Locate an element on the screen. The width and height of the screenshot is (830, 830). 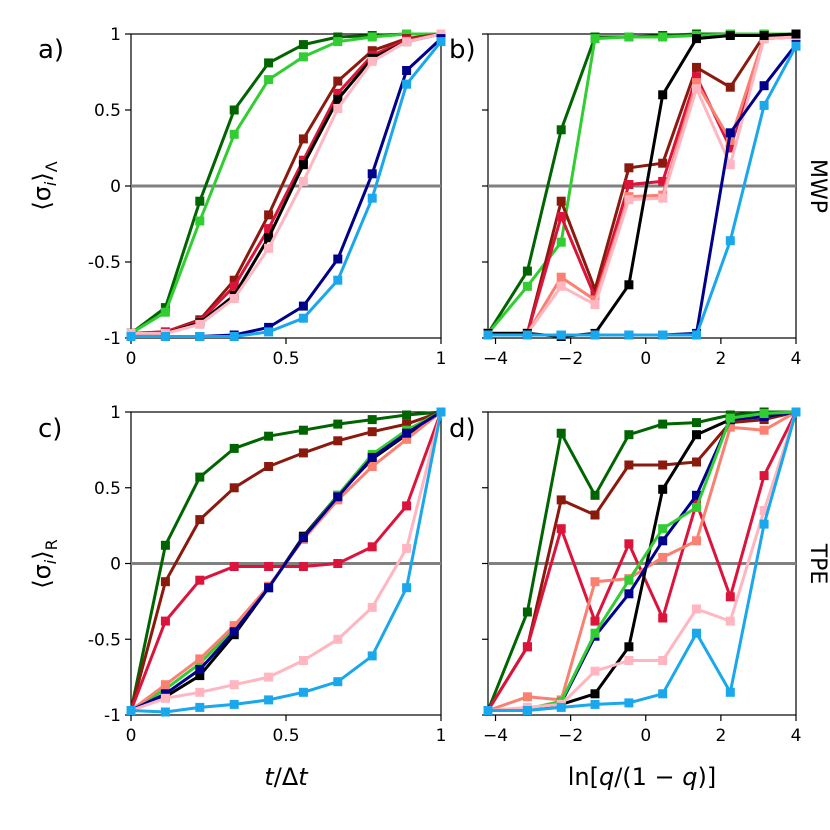
series-light_green is located at coordinates (286, 183).